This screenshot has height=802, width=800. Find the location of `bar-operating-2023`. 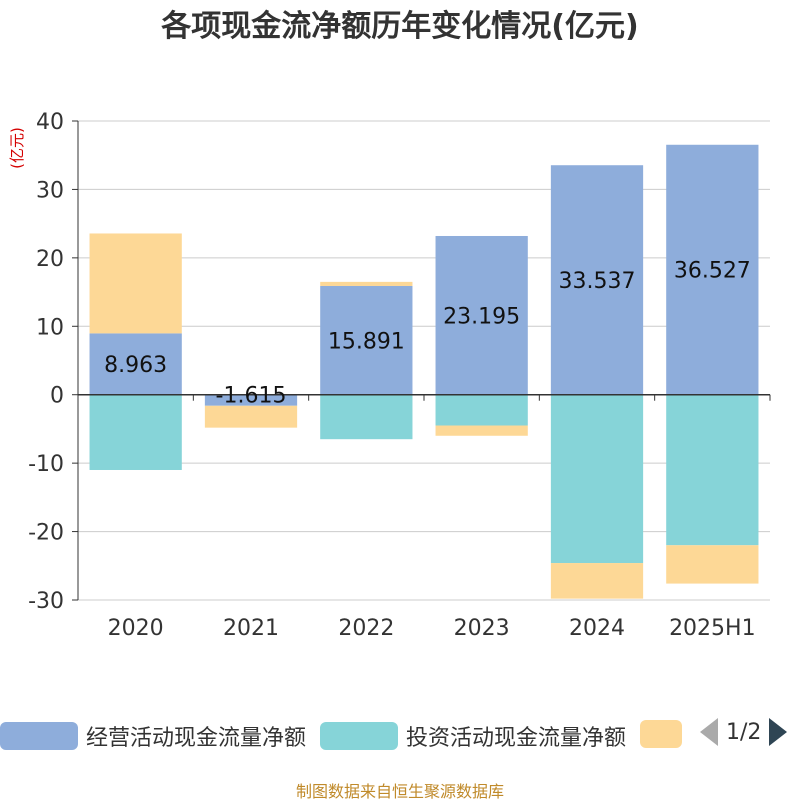

bar-operating-2023 is located at coordinates (481, 315).